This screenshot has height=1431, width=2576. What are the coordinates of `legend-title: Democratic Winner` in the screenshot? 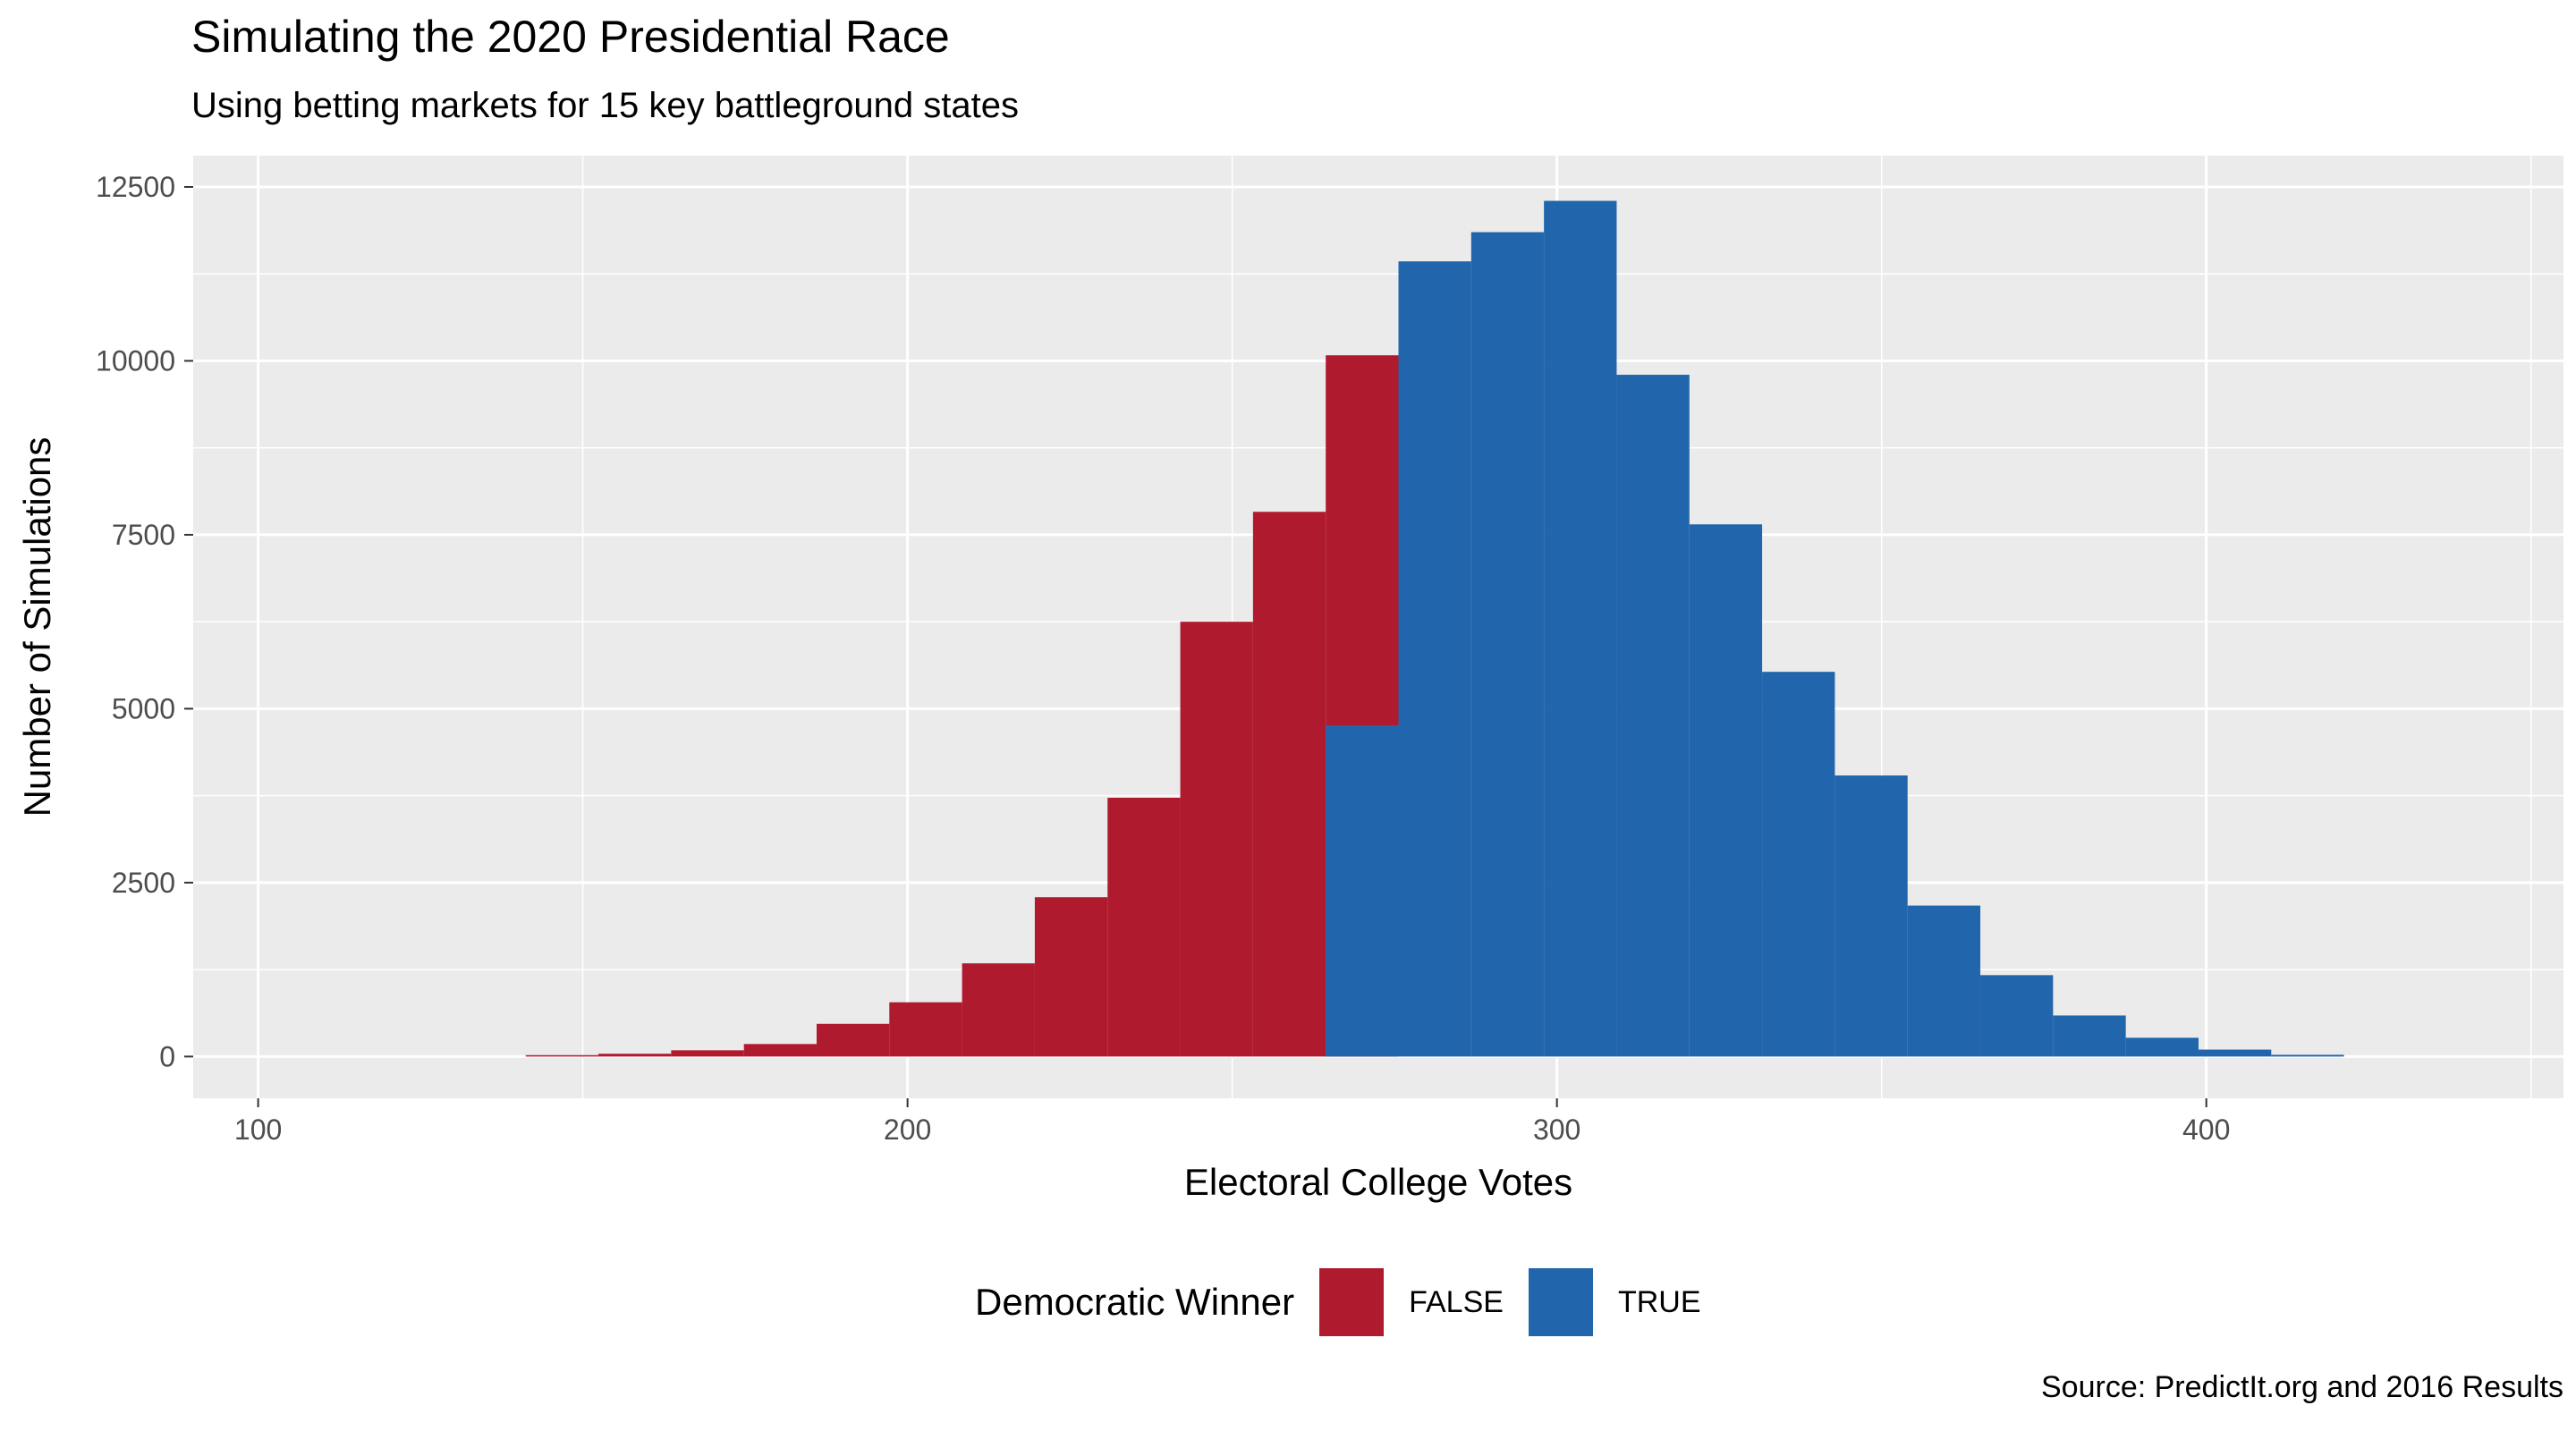 It's located at (1135, 1302).